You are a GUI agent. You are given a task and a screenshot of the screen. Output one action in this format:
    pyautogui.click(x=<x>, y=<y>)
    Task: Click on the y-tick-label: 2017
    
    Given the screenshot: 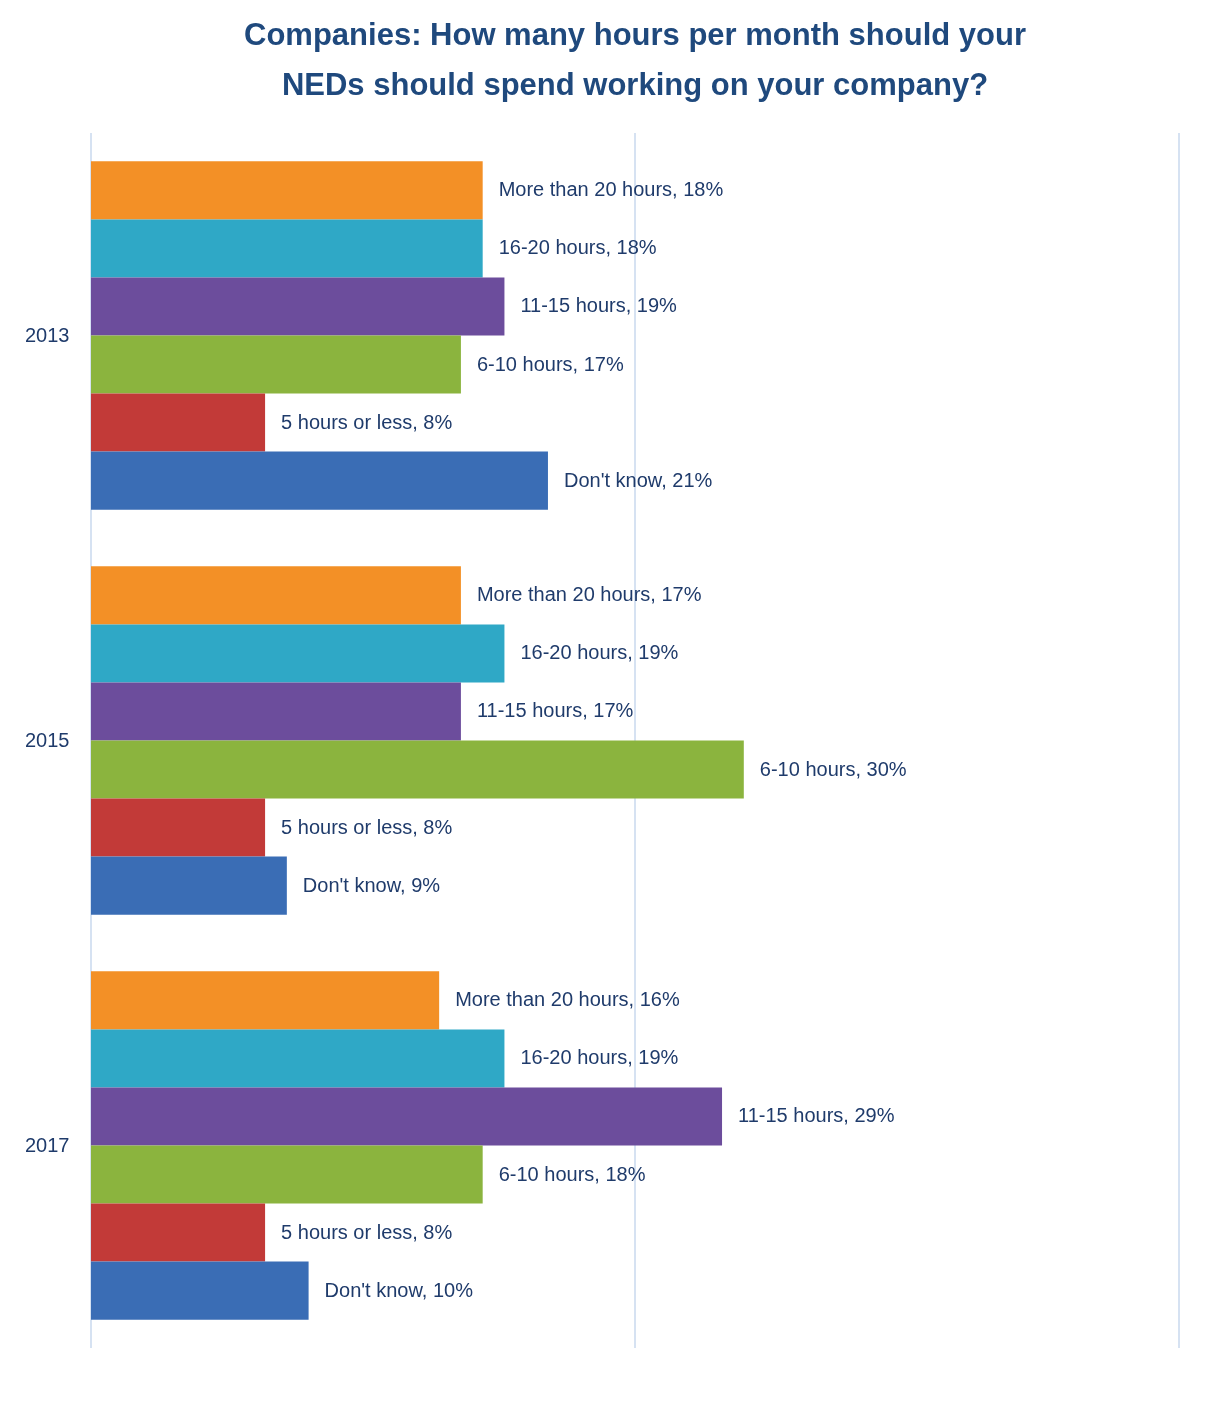 What is the action you would take?
    pyautogui.click(x=47, y=1144)
    